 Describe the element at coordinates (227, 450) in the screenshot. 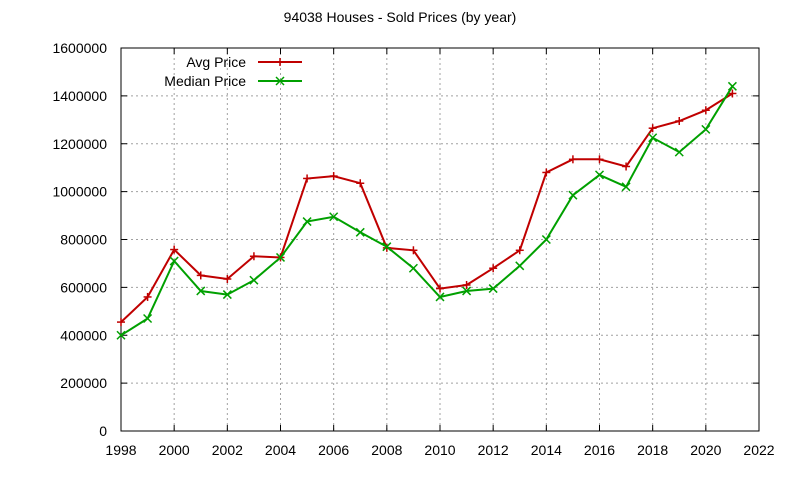

I see `x-tick-label: 2002` at that location.